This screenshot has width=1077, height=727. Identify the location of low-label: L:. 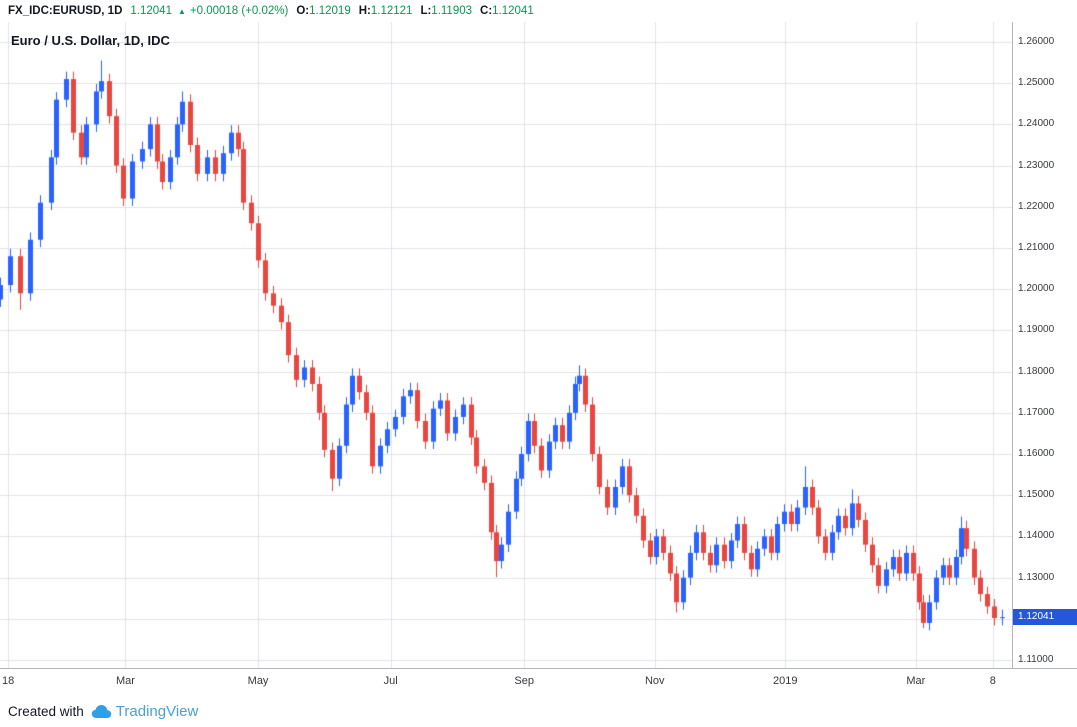
(426, 11).